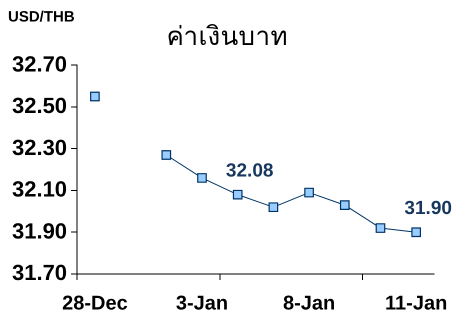 The height and width of the screenshot is (336, 468). Describe the element at coordinates (40, 147) in the screenshot. I see `y-tick-label: 32.30` at that location.